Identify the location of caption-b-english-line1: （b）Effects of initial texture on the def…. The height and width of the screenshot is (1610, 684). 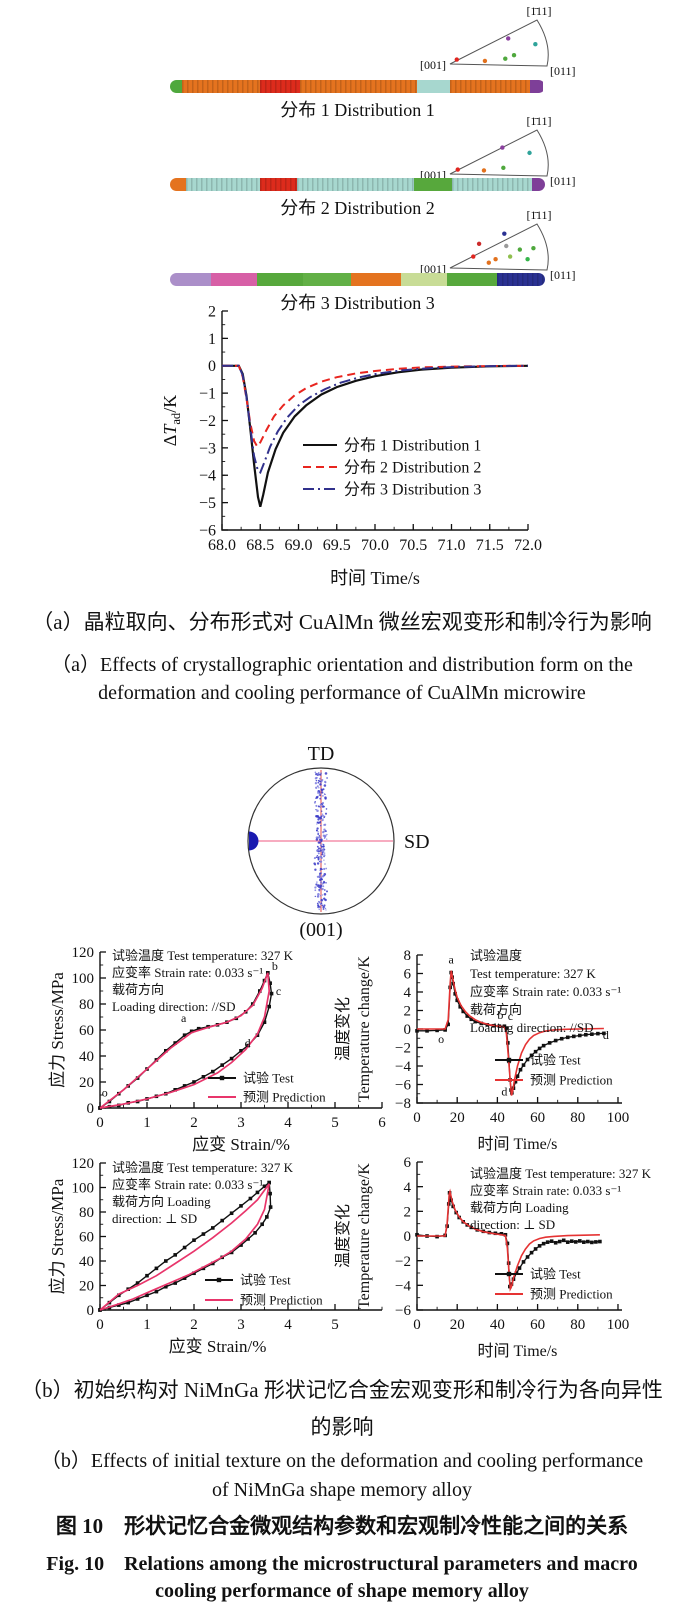
(342, 1461).